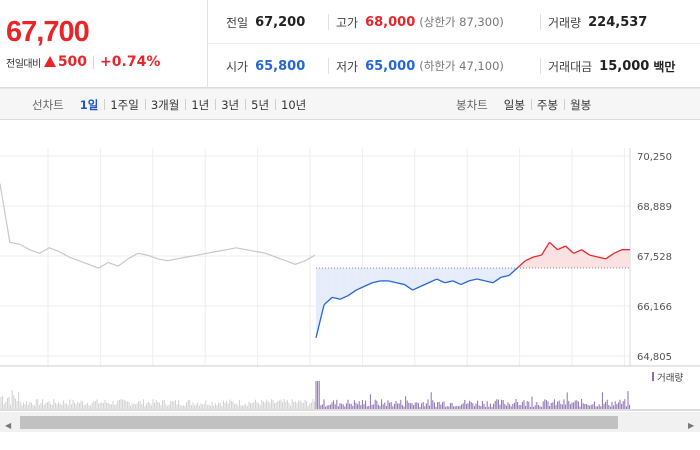 Image resolution: width=700 pixels, height=450 pixels. What do you see at coordinates (691, 425) in the screenshot?
I see `scroll-right-arrow-icon: ▶` at bounding box center [691, 425].